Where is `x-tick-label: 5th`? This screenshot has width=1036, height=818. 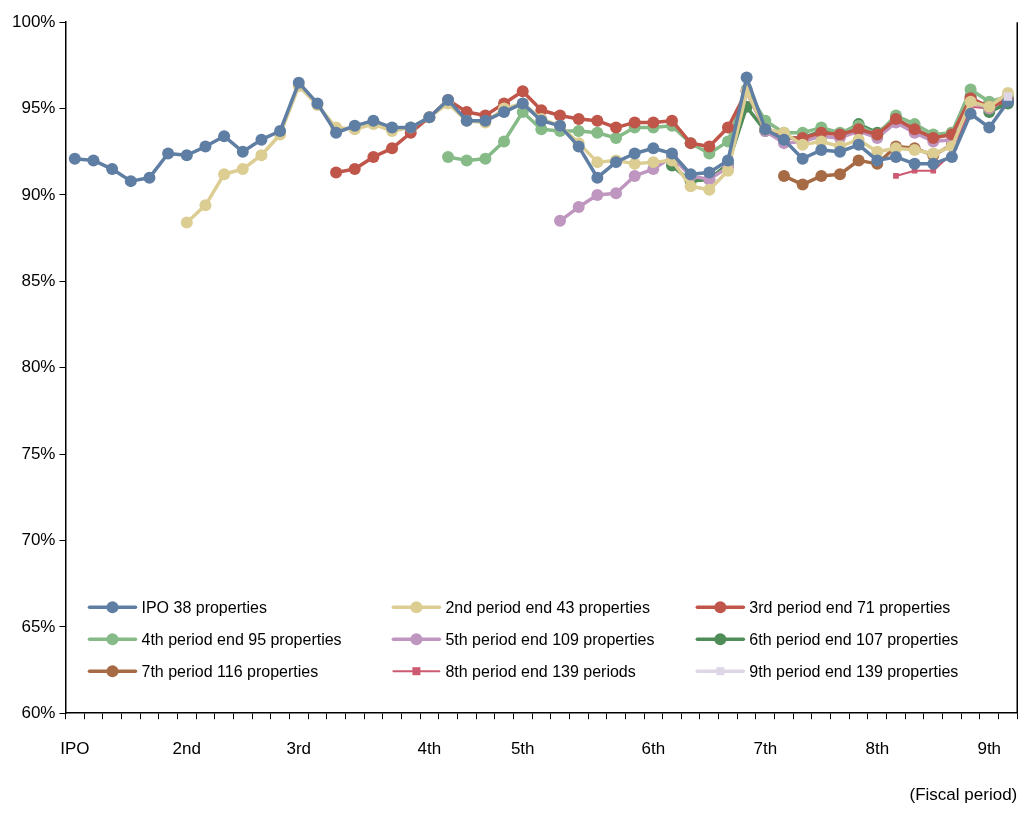 x-tick-label: 5th is located at coordinates (522, 749).